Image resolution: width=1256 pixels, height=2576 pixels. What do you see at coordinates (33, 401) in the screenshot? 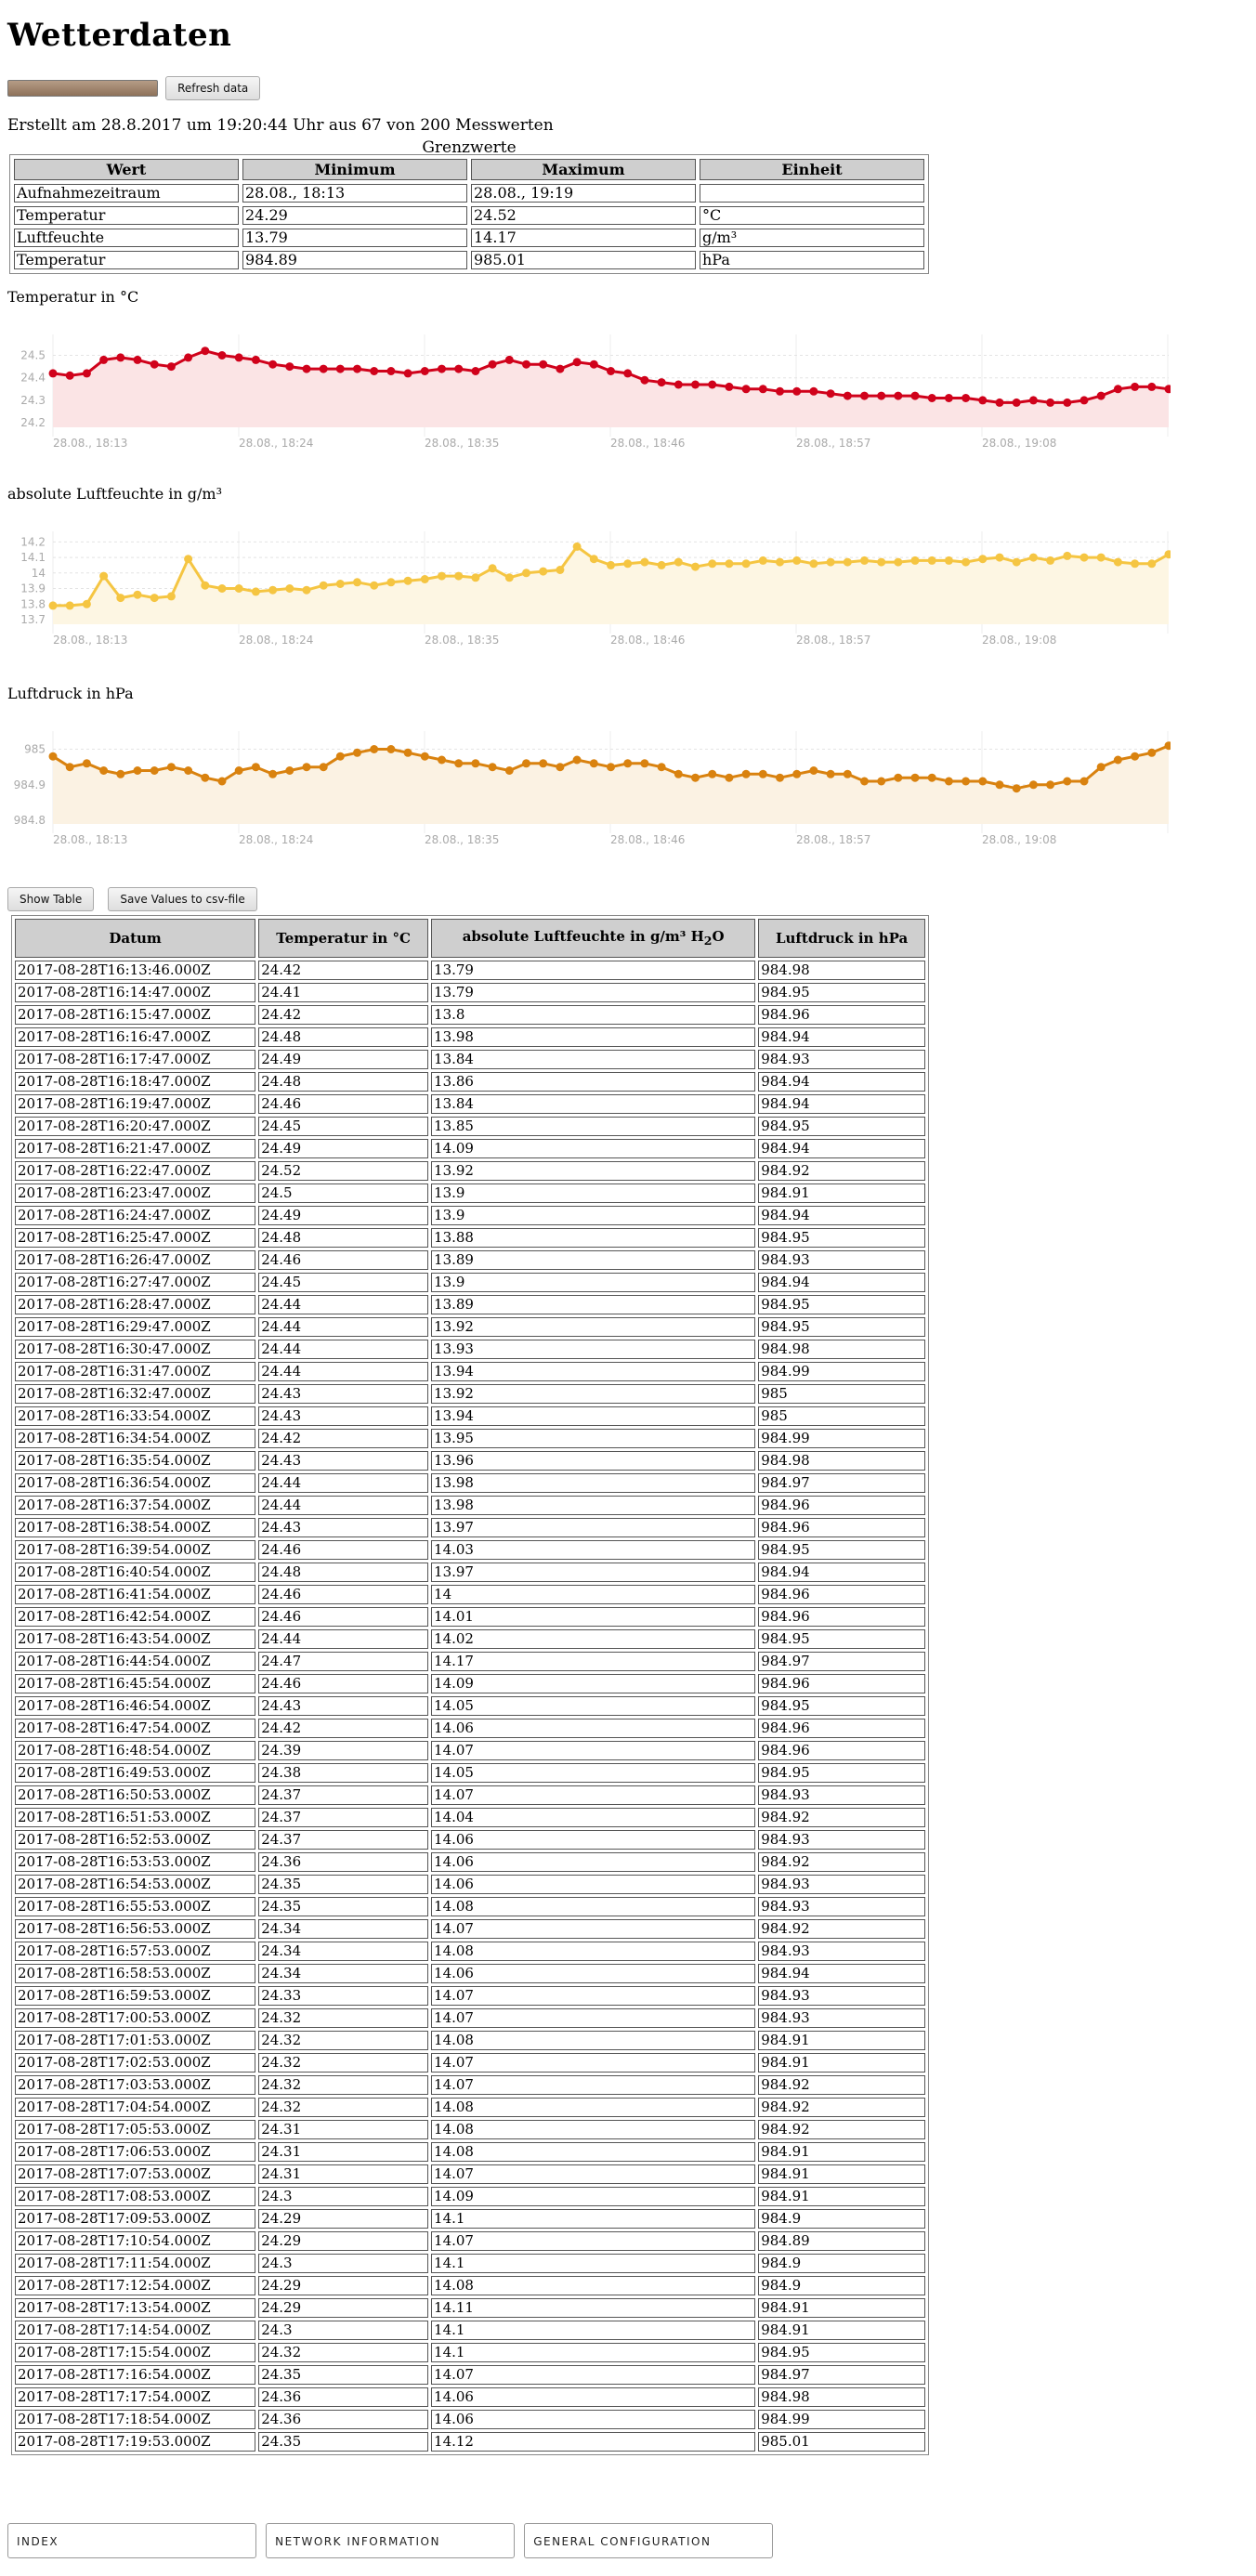
I see `y-tick-label: 24.3` at bounding box center [33, 401].